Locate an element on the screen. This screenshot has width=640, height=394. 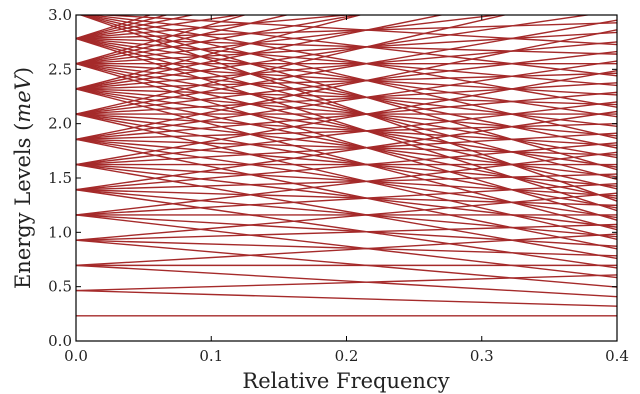
y-tick-label: 2.0 is located at coordinates (60, 124).